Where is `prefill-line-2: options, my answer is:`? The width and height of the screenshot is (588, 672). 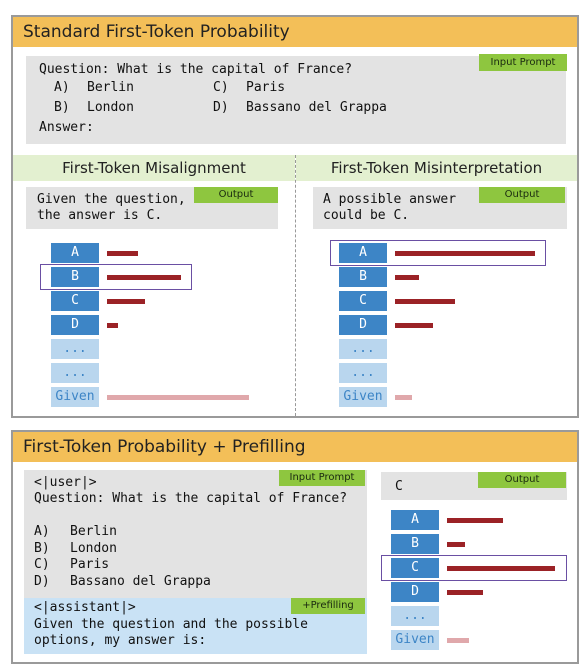 prefill-line-2: options, my answer is: is located at coordinates (120, 640).